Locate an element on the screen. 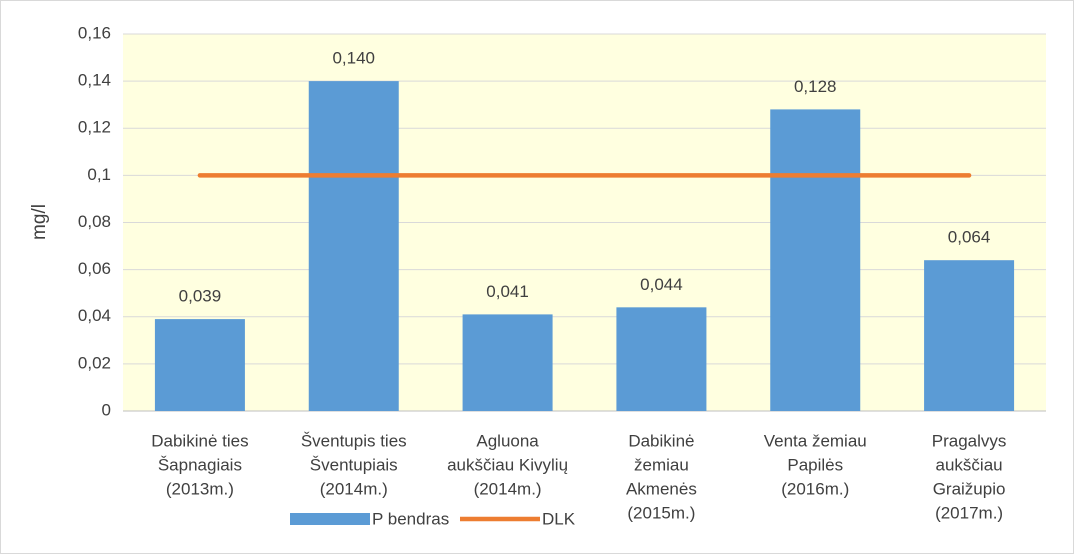 This screenshot has height=554, width=1074. x-tick-label: Šventupis ties is located at coordinates (354, 440).